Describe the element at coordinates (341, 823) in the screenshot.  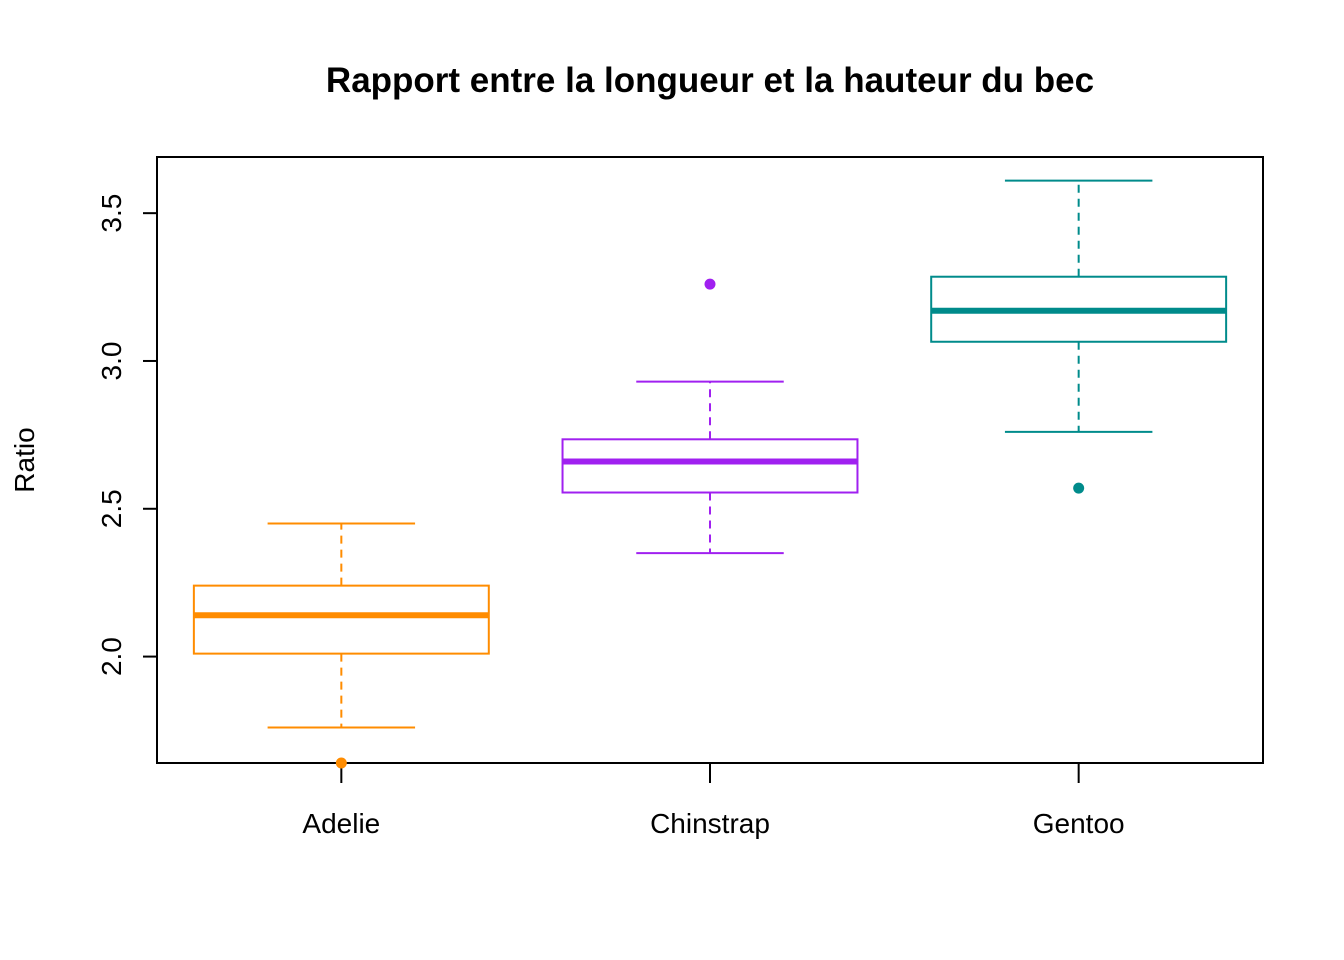
I see `x-tick-label: Adelie` at that location.